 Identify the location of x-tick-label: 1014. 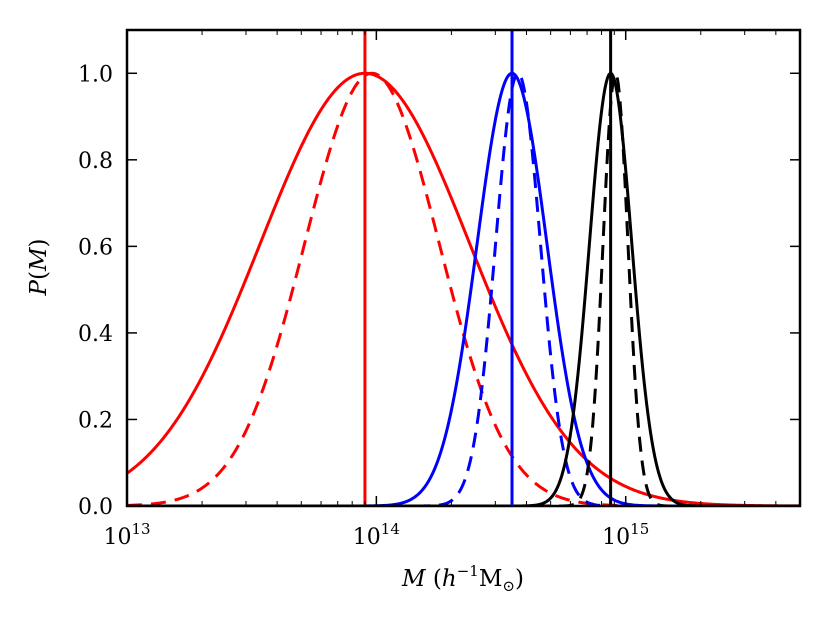
(376, 535).